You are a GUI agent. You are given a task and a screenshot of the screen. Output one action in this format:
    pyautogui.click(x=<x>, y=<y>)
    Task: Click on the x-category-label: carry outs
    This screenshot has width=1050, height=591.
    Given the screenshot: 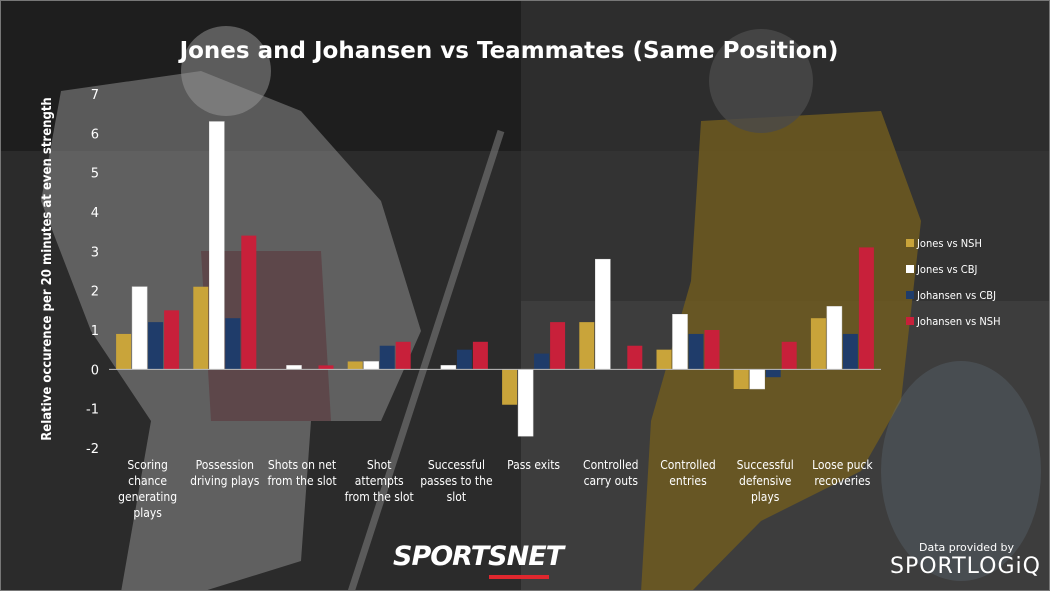 What is the action you would take?
    pyautogui.click(x=611, y=481)
    